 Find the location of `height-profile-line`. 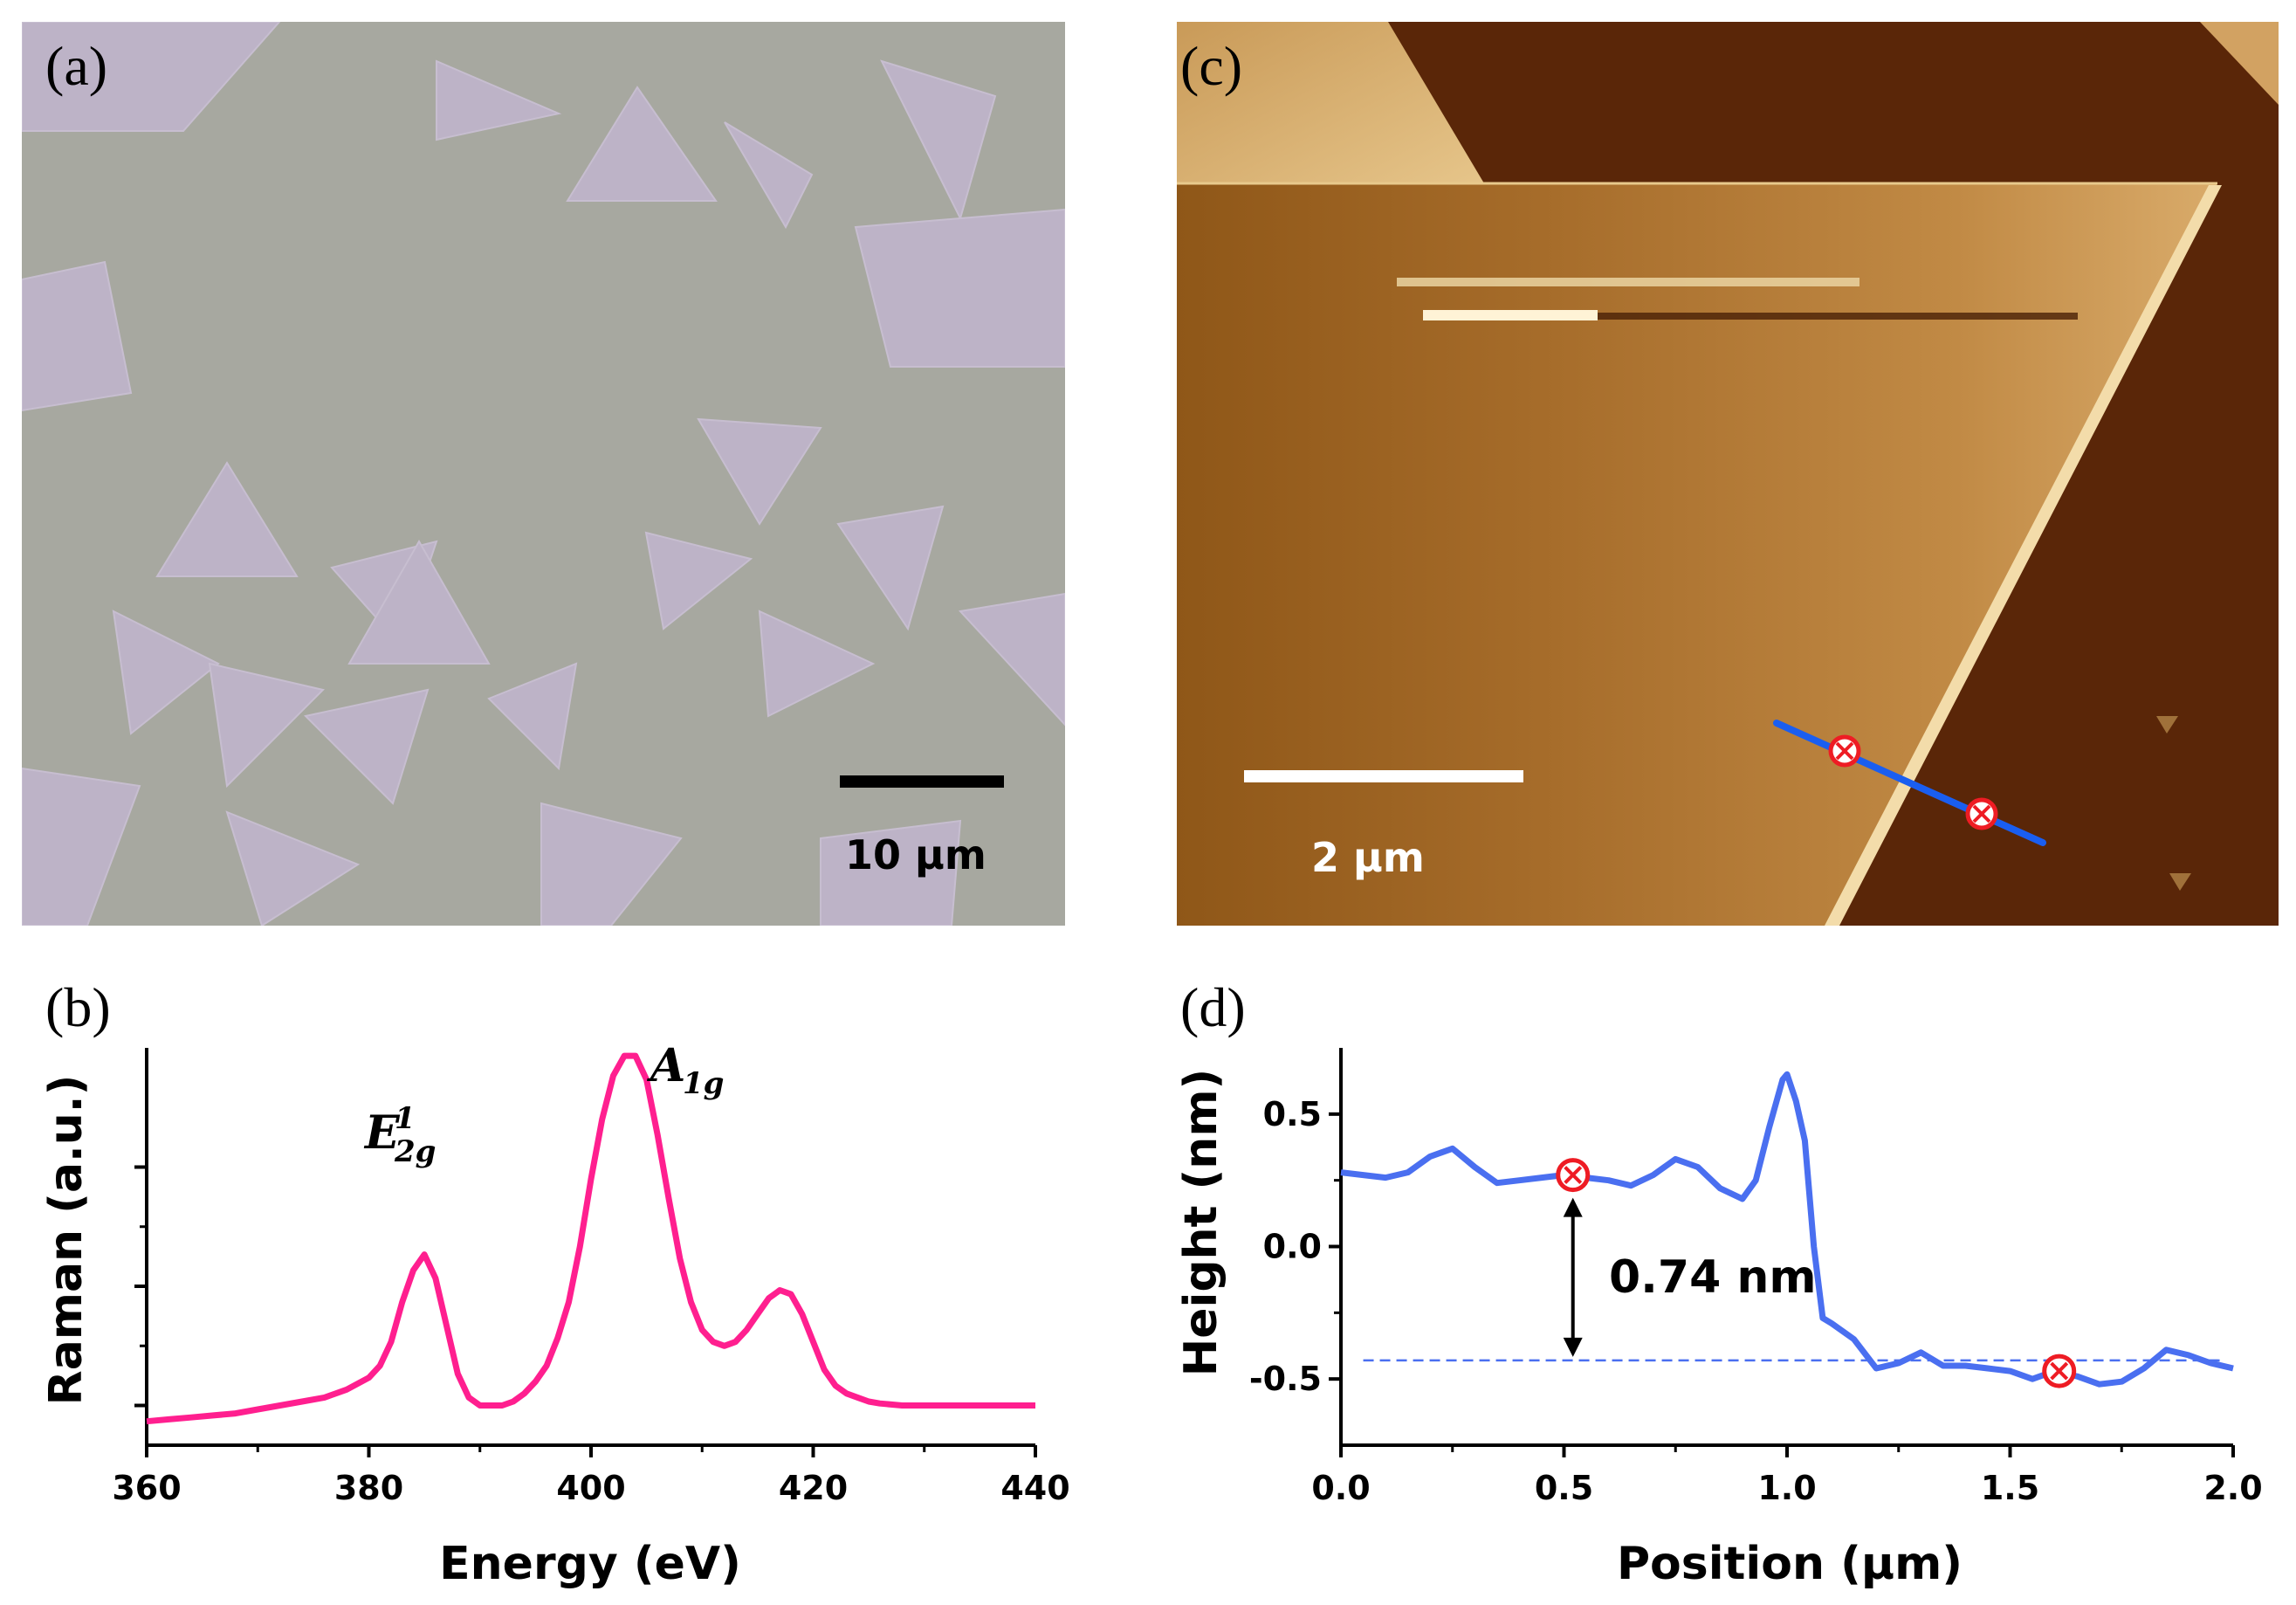

height-profile-line is located at coordinates (1787, 1230).